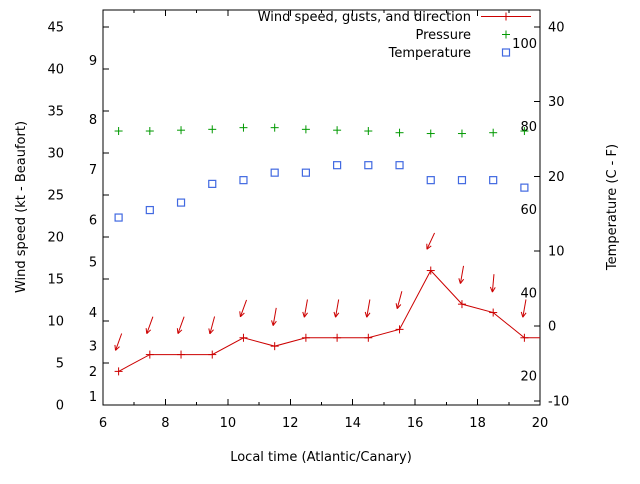 The height and width of the screenshot is (484, 640). Describe the element at coordinates (93, 229) in the screenshot. I see `beaufort-scale-labels: 1 2 3 4 5 6 7 8 9` at that location.